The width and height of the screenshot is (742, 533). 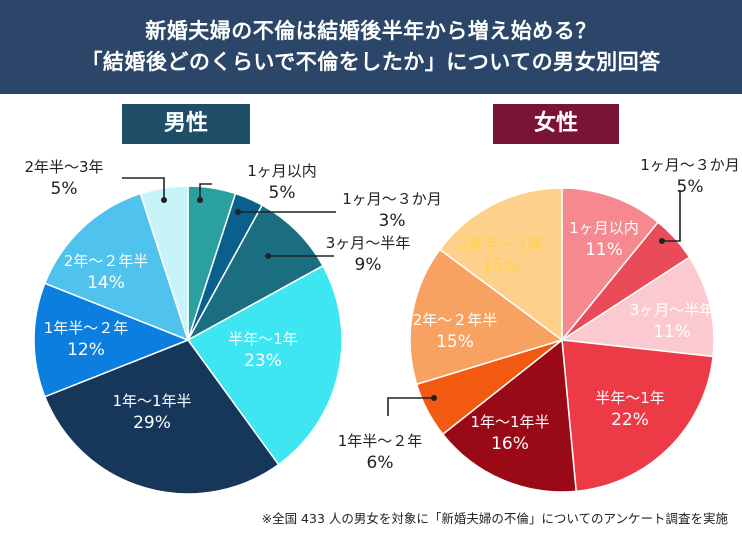 I want to click on slice-value: 9%, so click(x=368, y=265).